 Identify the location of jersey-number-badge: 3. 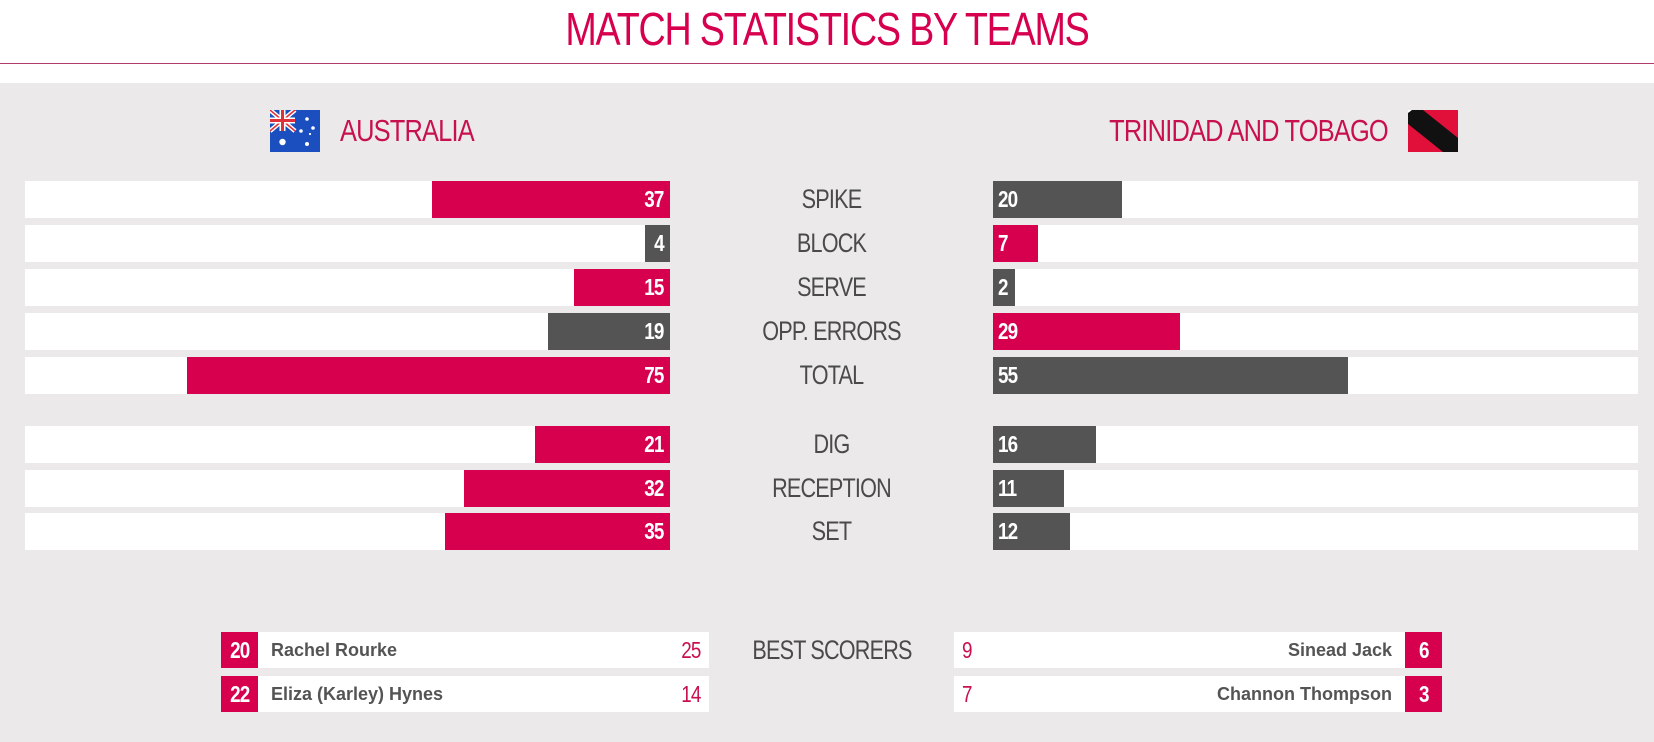
(1423, 694).